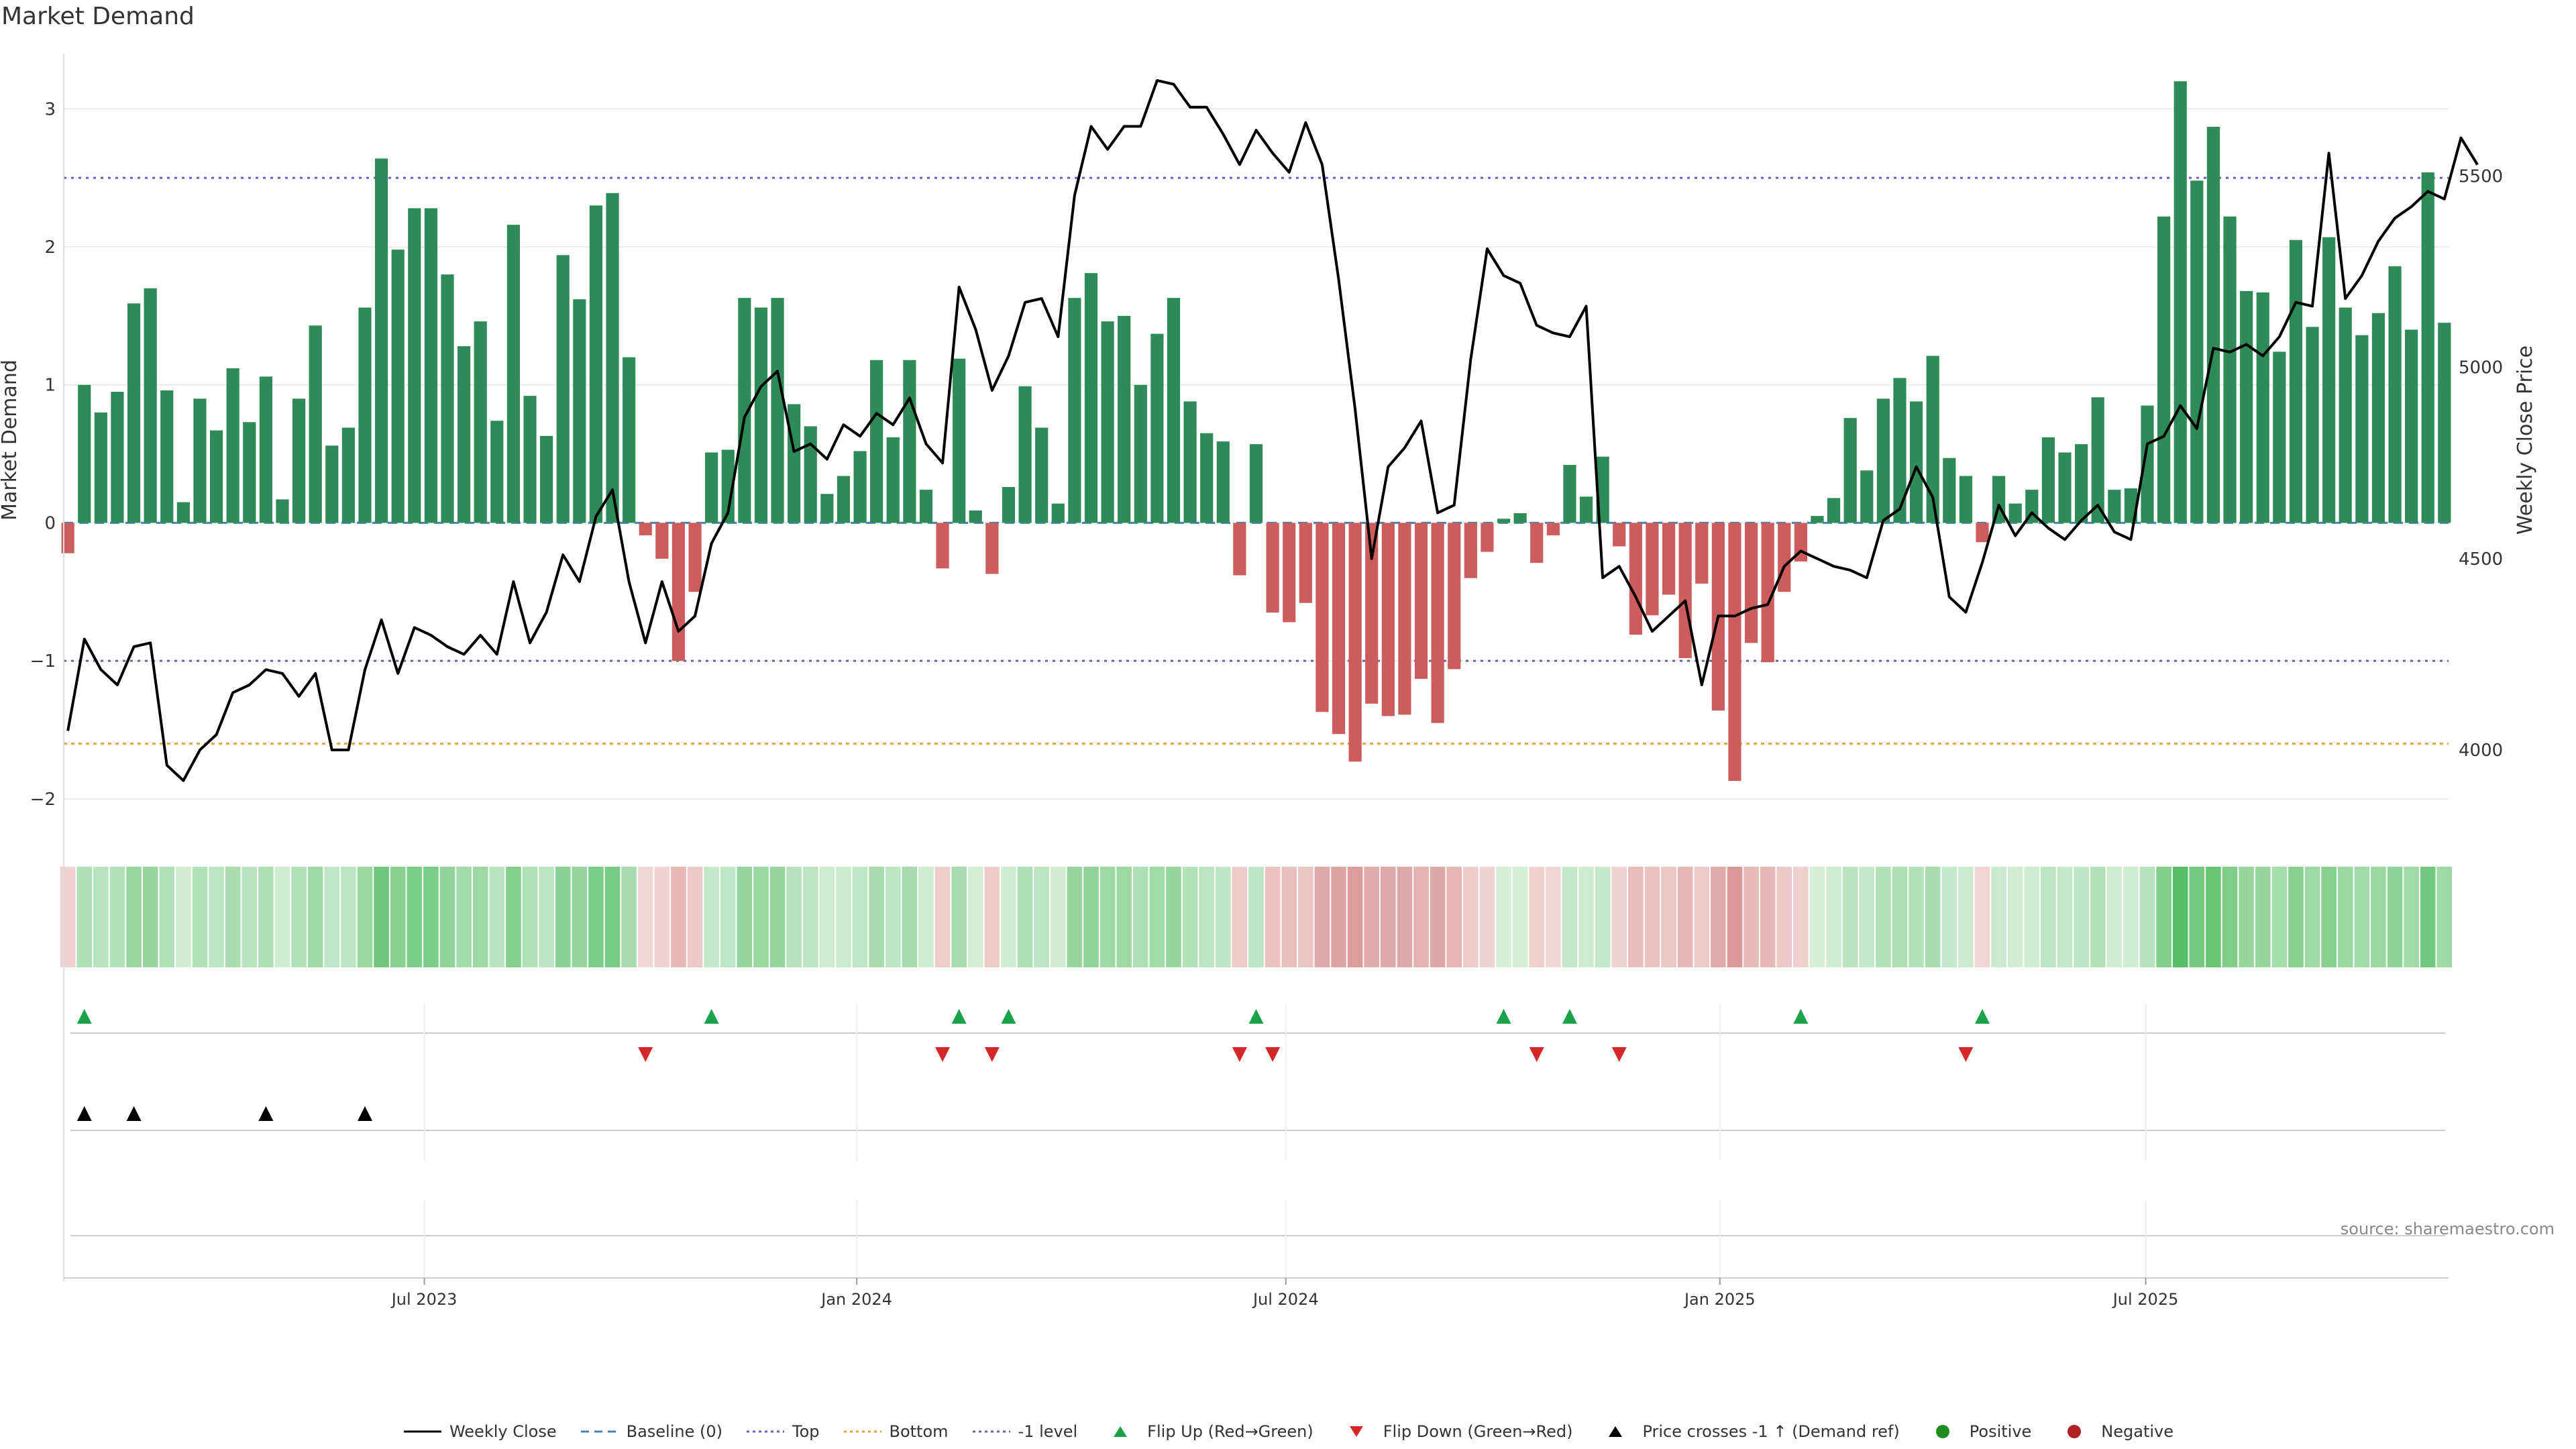 This screenshot has height=1449, width=2576. I want to click on x-tick-label: Jul 2023, so click(424, 1299).